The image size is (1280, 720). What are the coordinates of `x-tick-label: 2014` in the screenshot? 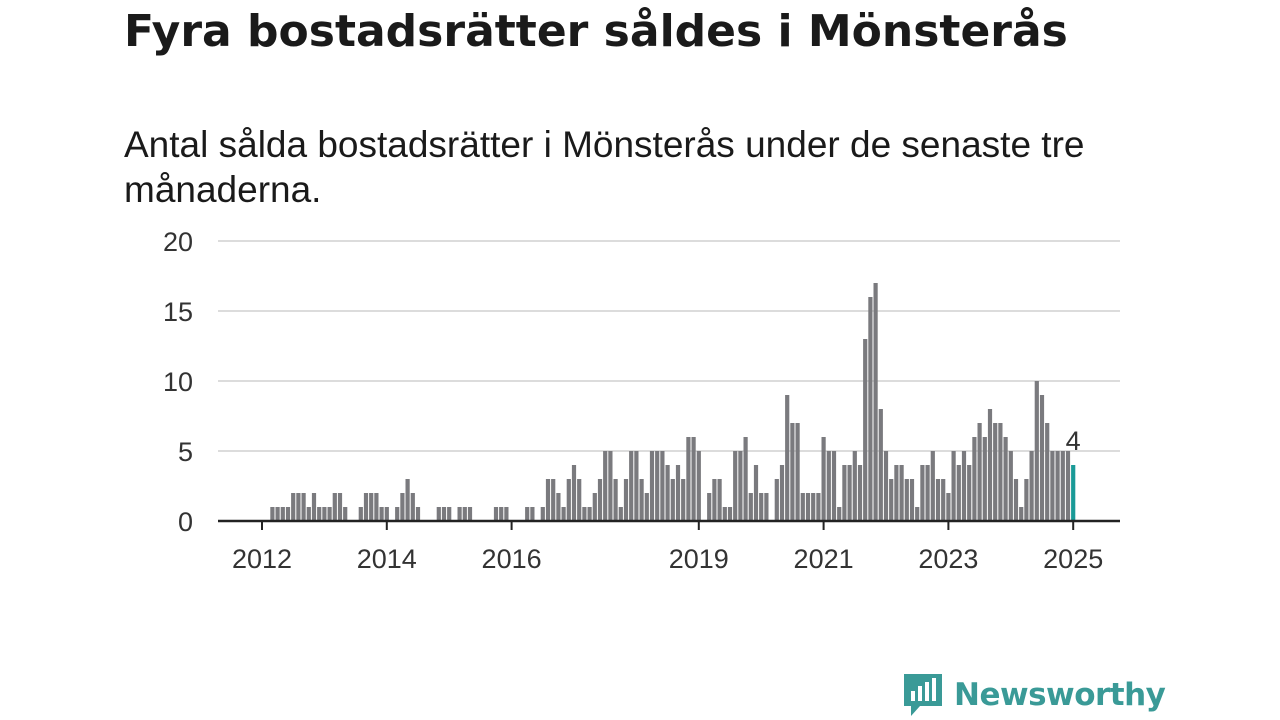 It's located at (387, 559).